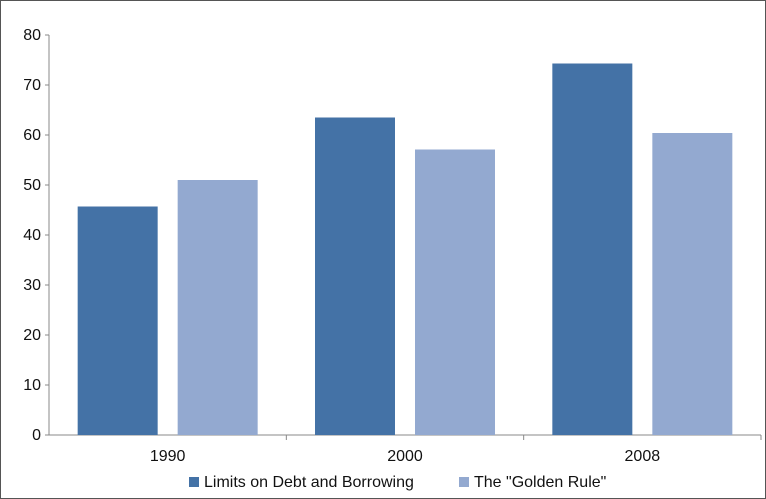 This screenshot has width=766, height=499. What do you see at coordinates (309, 482) in the screenshot?
I see `legend-label-series-1: Limits on Debt and Borrowing` at bounding box center [309, 482].